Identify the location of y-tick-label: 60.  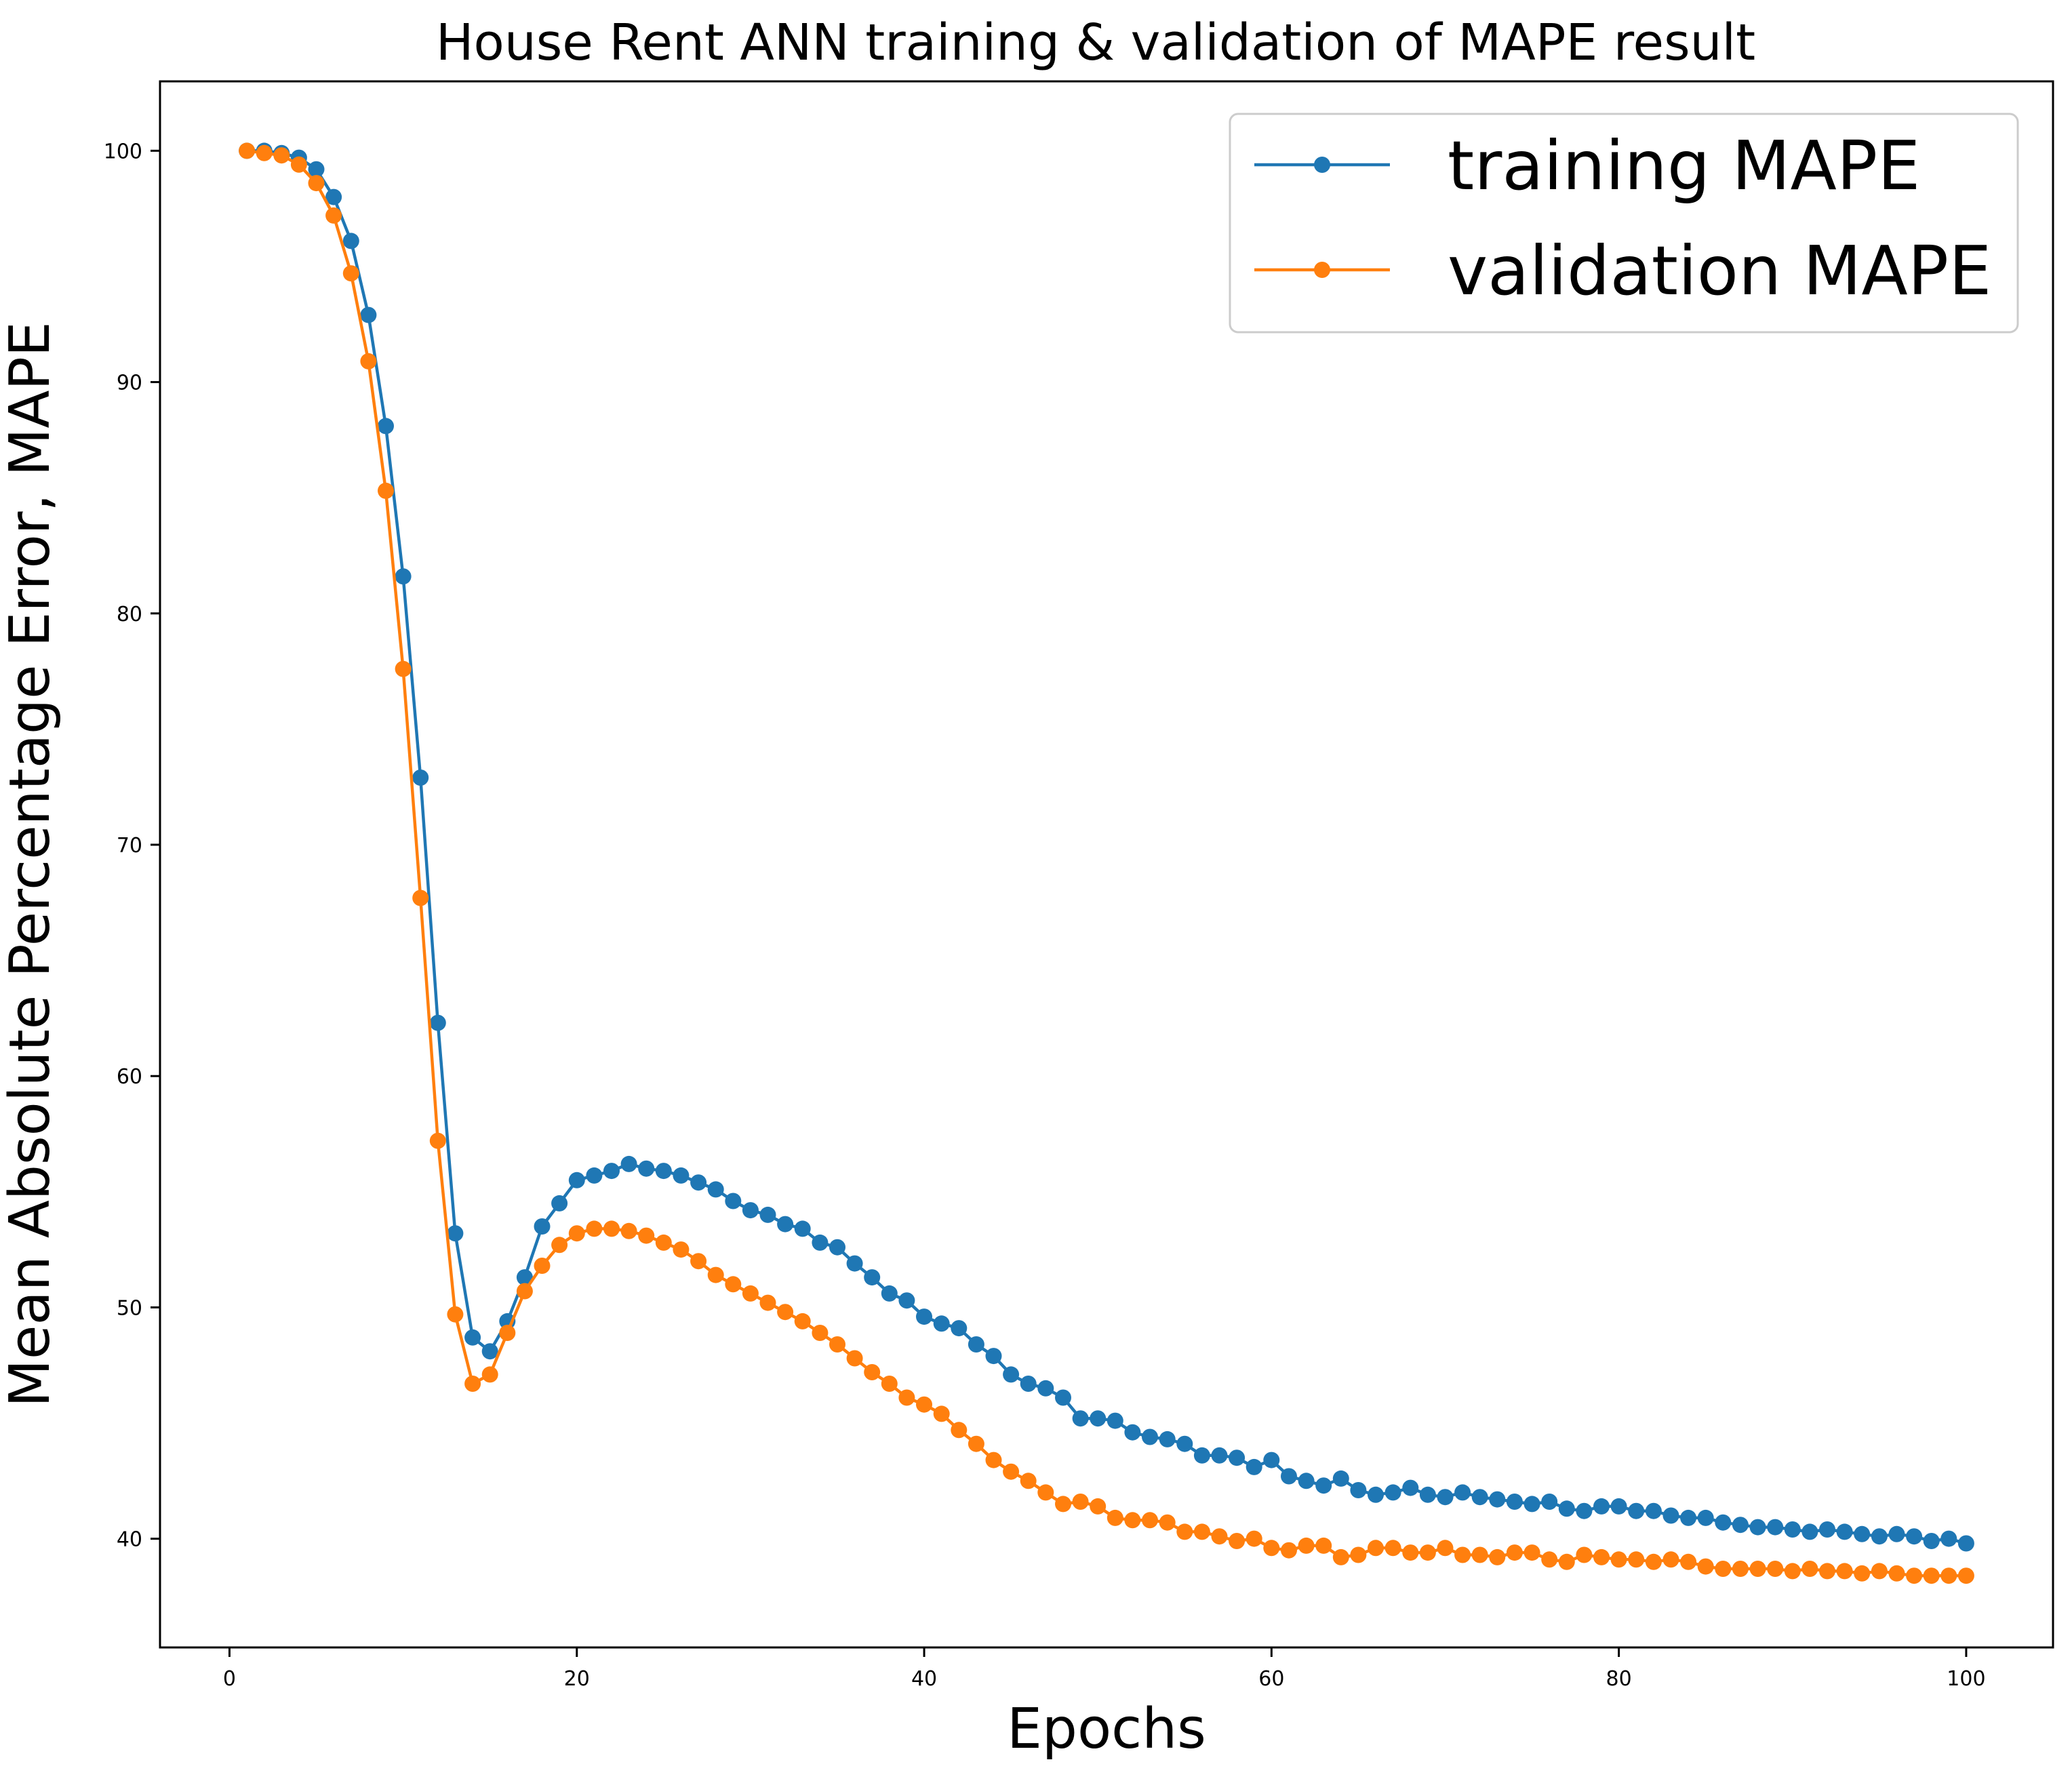
(129, 1077).